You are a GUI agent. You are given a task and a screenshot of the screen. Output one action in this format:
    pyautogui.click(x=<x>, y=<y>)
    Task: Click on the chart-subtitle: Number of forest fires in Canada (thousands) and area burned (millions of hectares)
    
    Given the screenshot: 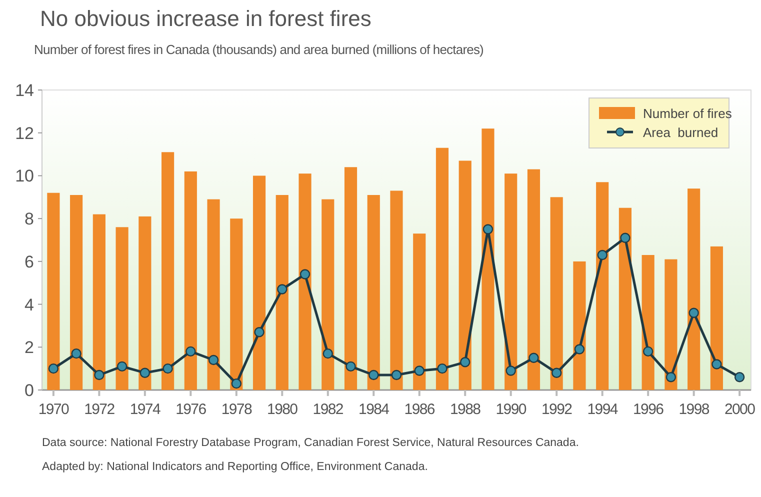 What is the action you would take?
    pyautogui.click(x=259, y=49)
    